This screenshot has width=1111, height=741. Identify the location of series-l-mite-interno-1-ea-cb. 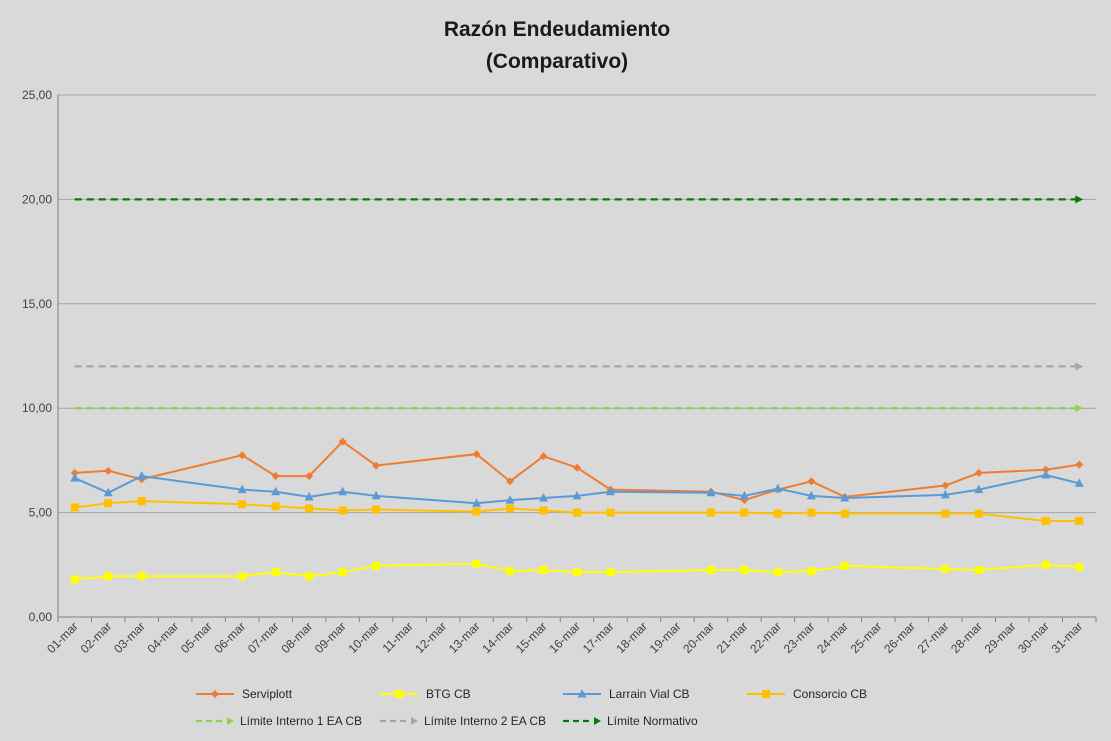
(579, 408).